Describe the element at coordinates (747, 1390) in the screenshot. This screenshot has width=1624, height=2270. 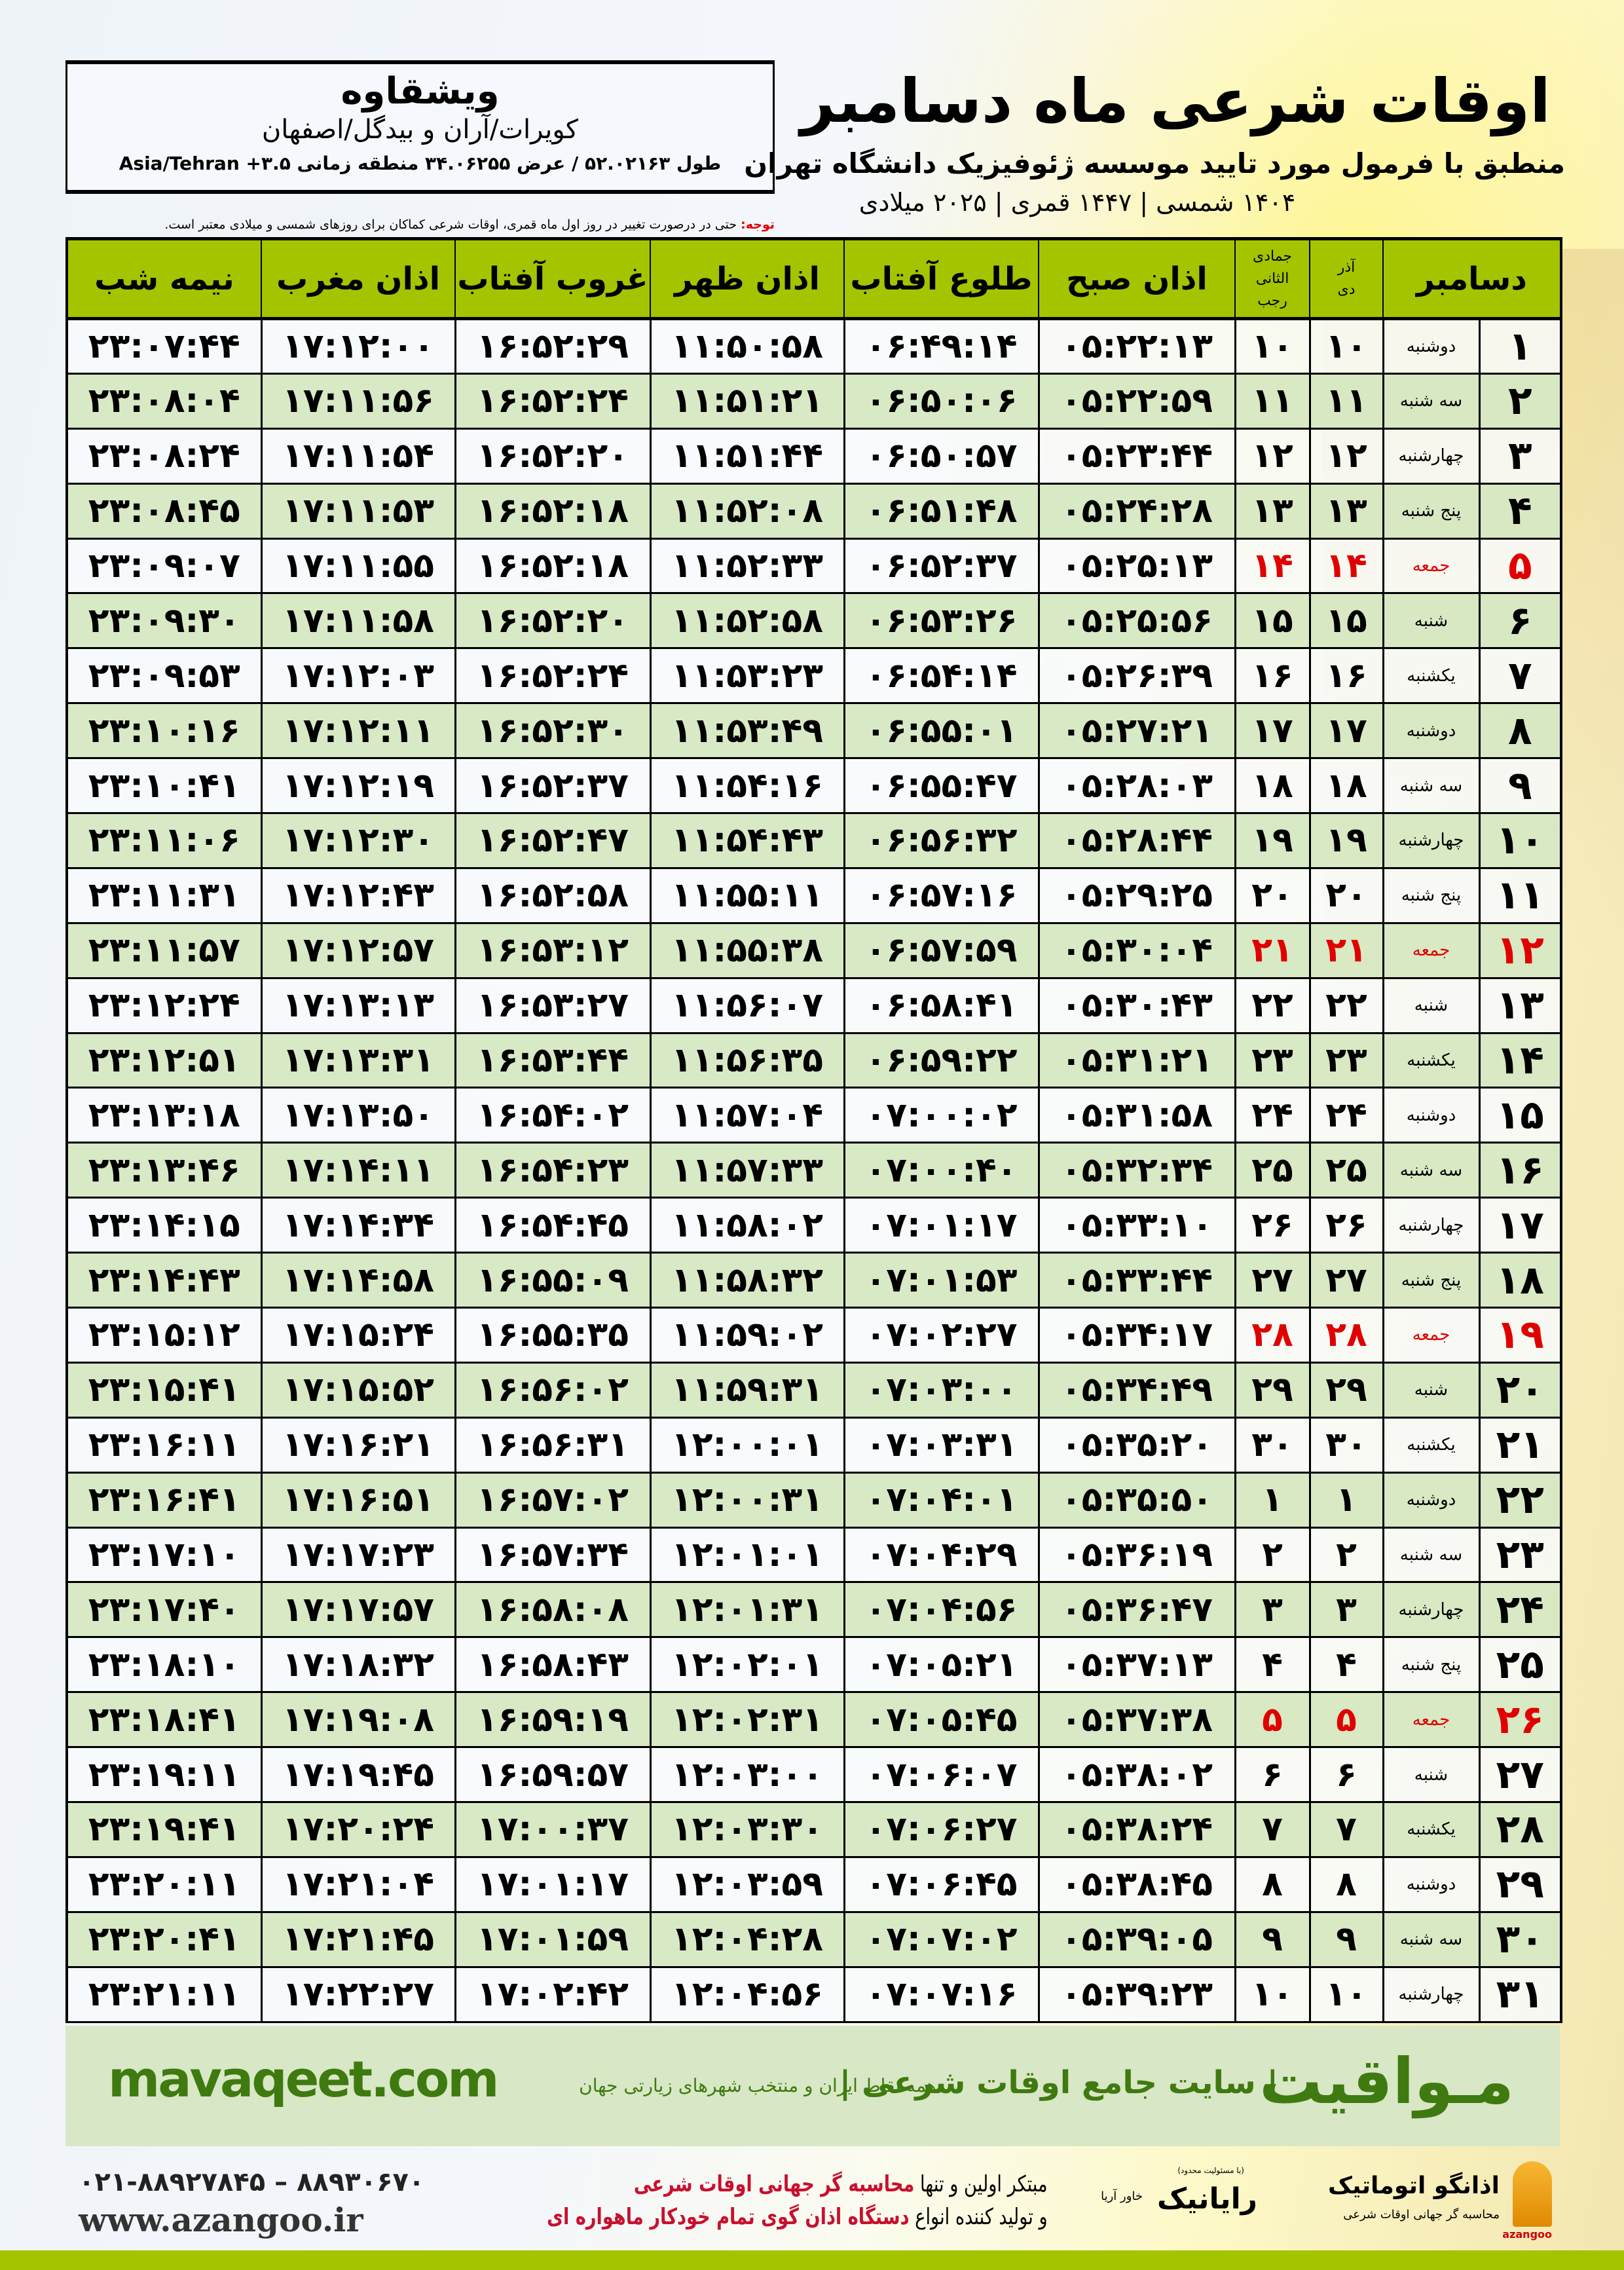
I see `cell-dhuhr: ۱۱:۵۹:۳۱` at that location.